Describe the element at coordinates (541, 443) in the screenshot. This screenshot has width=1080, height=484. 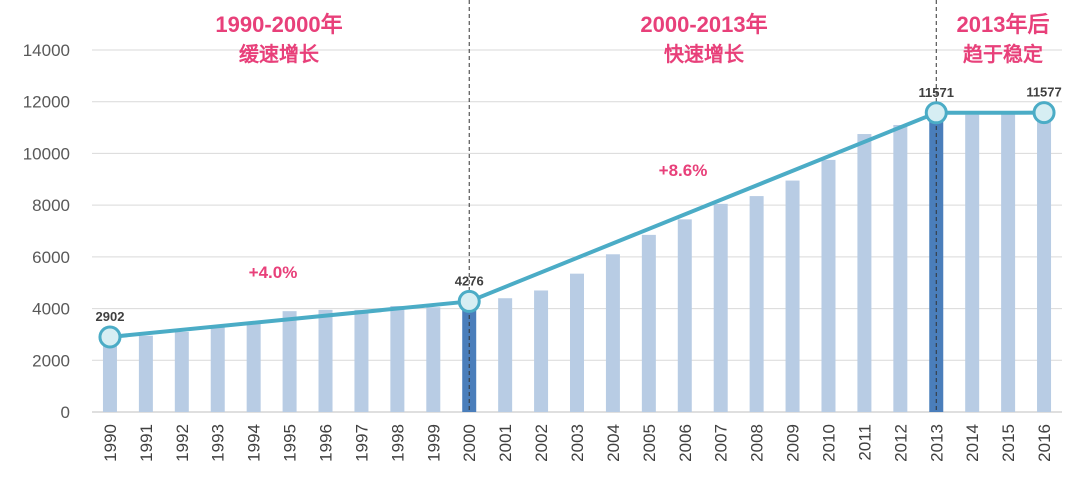
I see `x-tick-label: 2002` at that location.